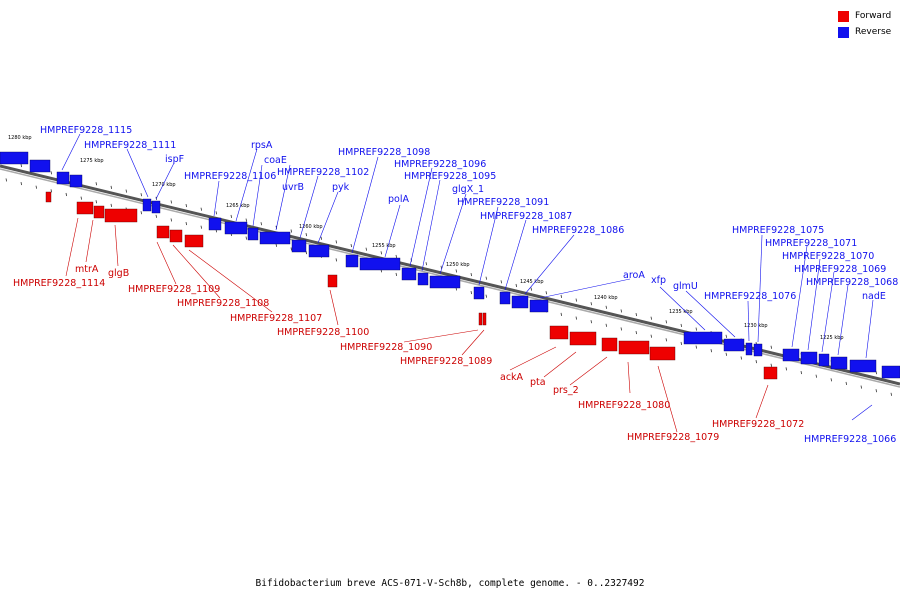  I want to click on gene-label: HMPREF9228_1069, so click(840, 269).